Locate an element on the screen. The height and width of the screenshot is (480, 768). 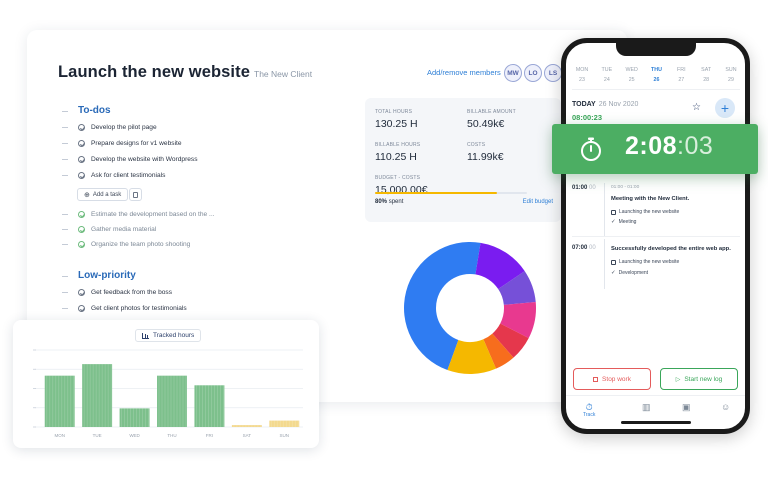
x-tick-label: MON is located at coordinates (59, 435).